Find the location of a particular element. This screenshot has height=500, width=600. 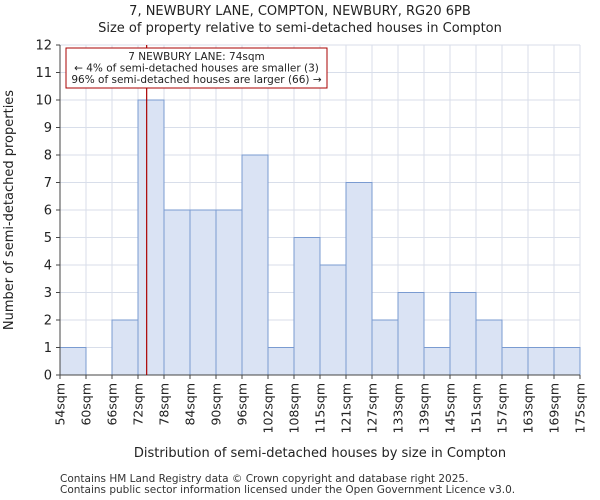

x-tick-label: 66sqm is located at coordinates (112, 404).